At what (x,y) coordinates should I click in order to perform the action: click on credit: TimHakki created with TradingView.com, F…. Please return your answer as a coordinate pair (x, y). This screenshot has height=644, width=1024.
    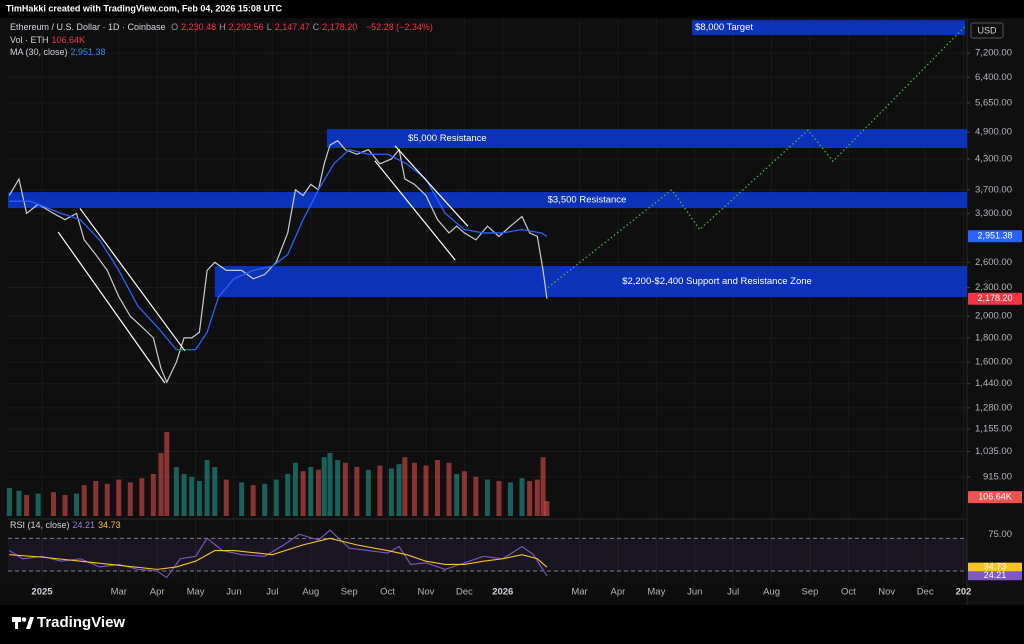
    Looking at the image, I should click on (144, 8).